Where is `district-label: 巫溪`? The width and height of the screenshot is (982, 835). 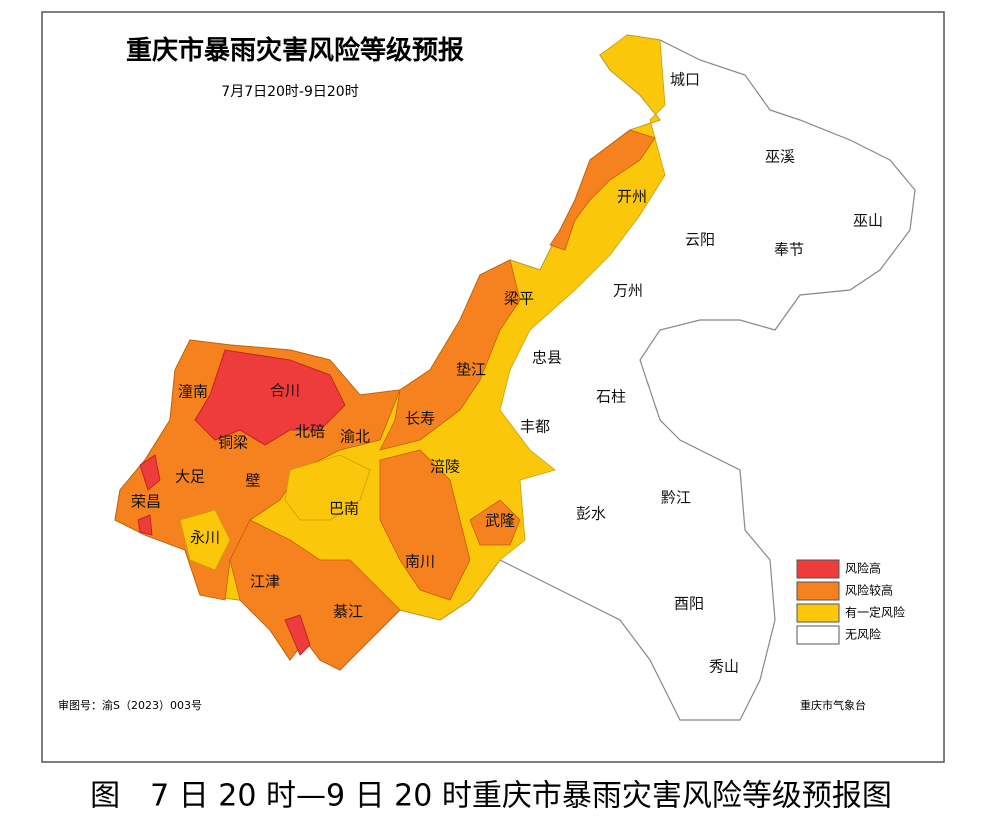 district-label: 巫溪 is located at coordinates (780, 157).